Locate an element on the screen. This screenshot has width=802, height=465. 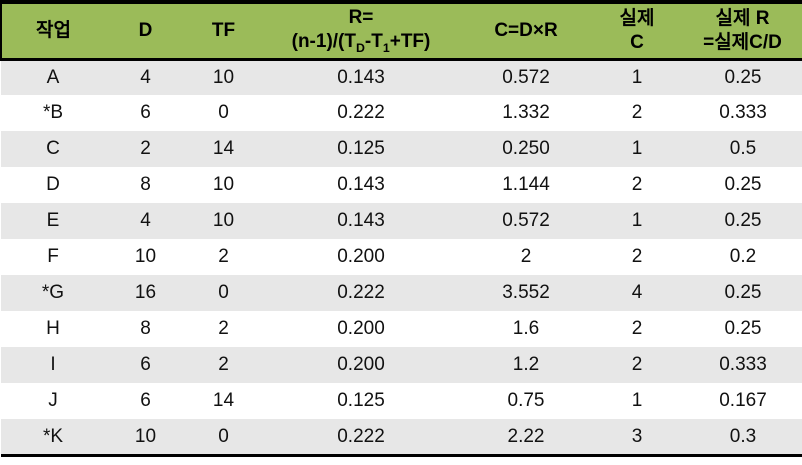
cell-d: 16 is located at coordinates (145, 293).